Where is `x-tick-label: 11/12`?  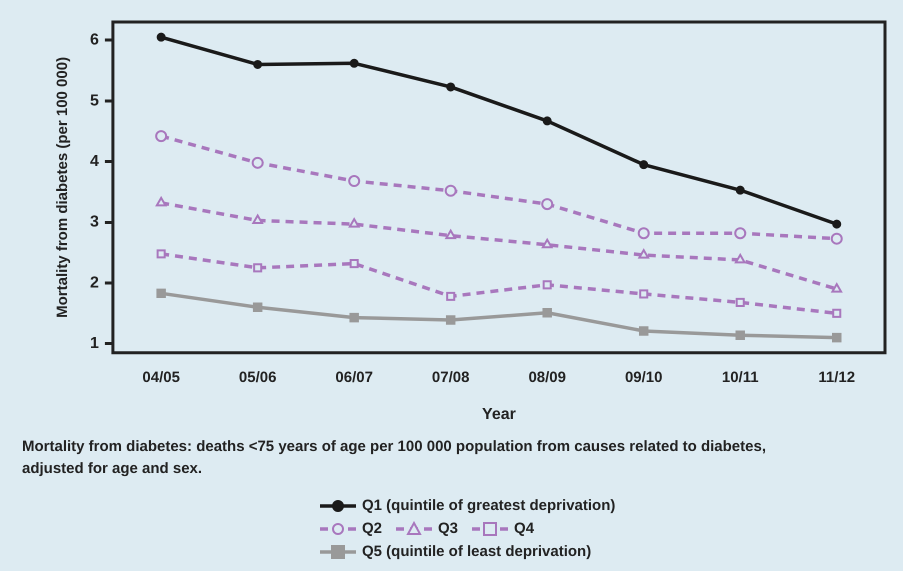
x-tick-label: 11/12 is located at coordinates (837, 377).